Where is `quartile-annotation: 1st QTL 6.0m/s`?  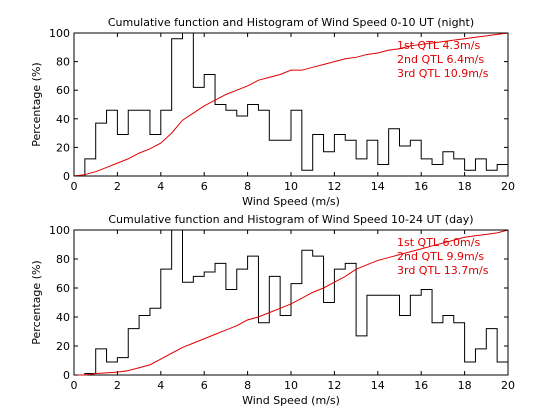
quartile-annotation: 1st QTL 6.0m/s is located at coordinates (438, 242).